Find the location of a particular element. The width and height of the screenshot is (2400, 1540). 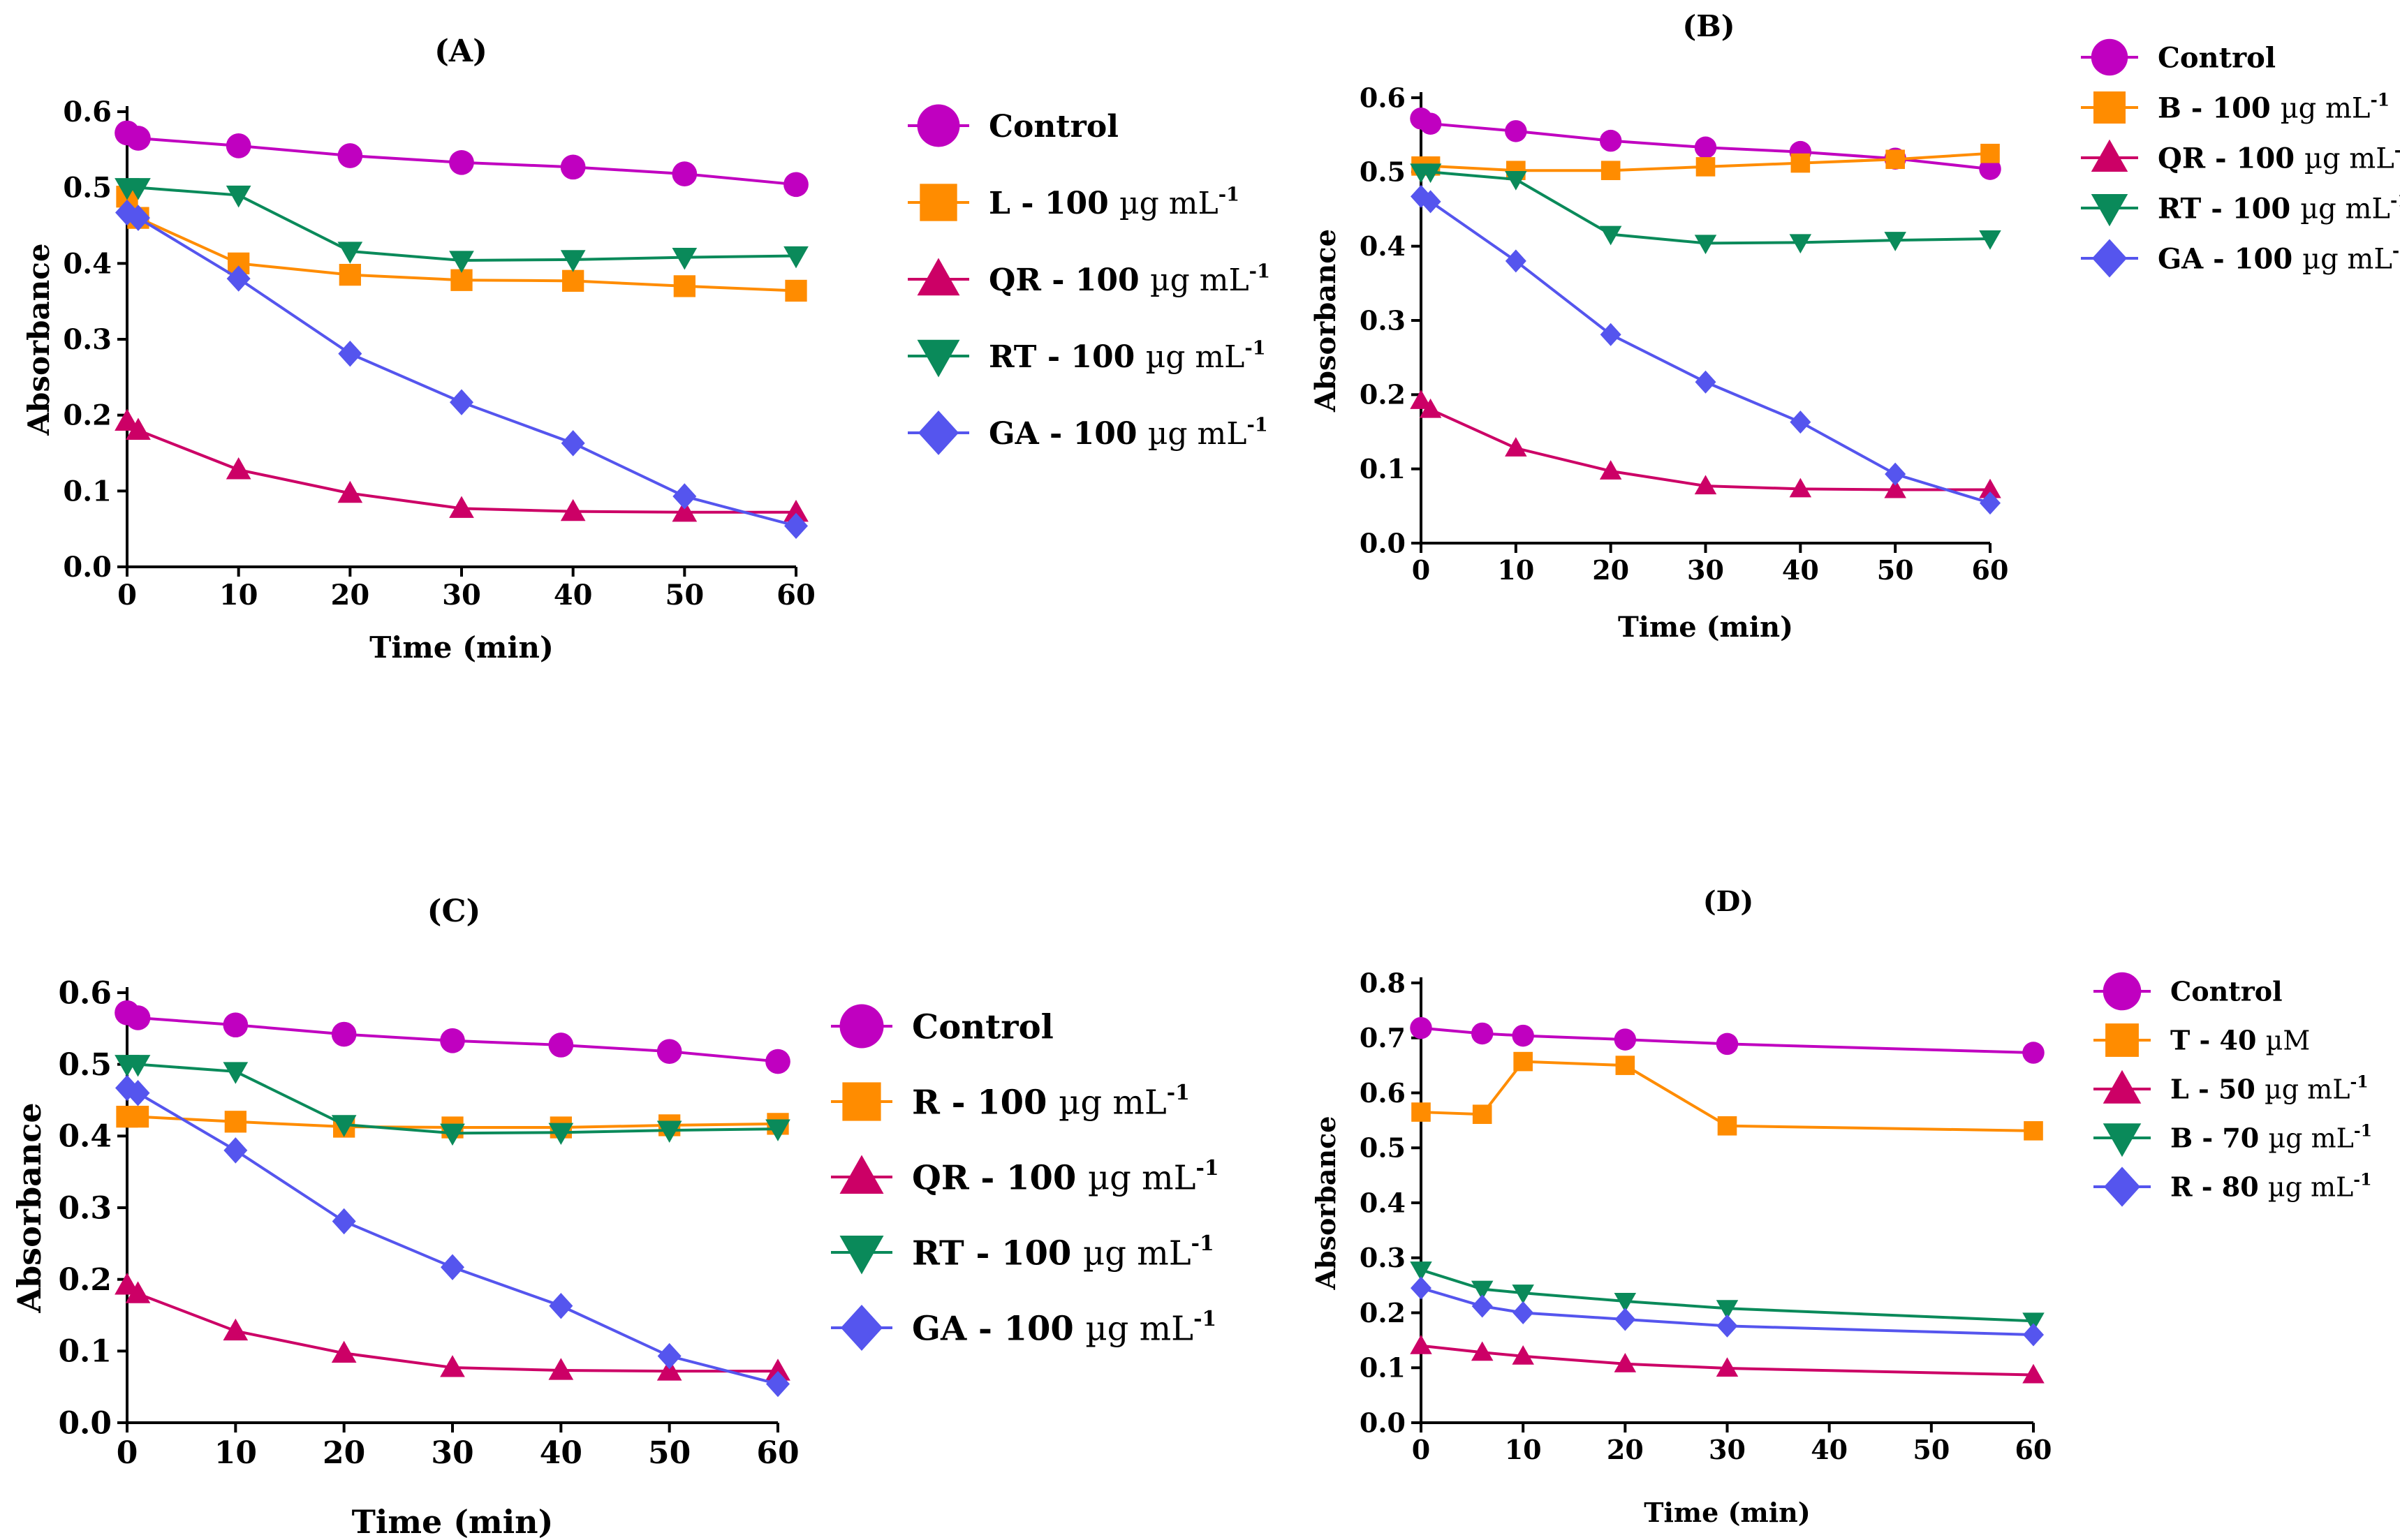

series-circle is located at coordinates (1727, 1040).